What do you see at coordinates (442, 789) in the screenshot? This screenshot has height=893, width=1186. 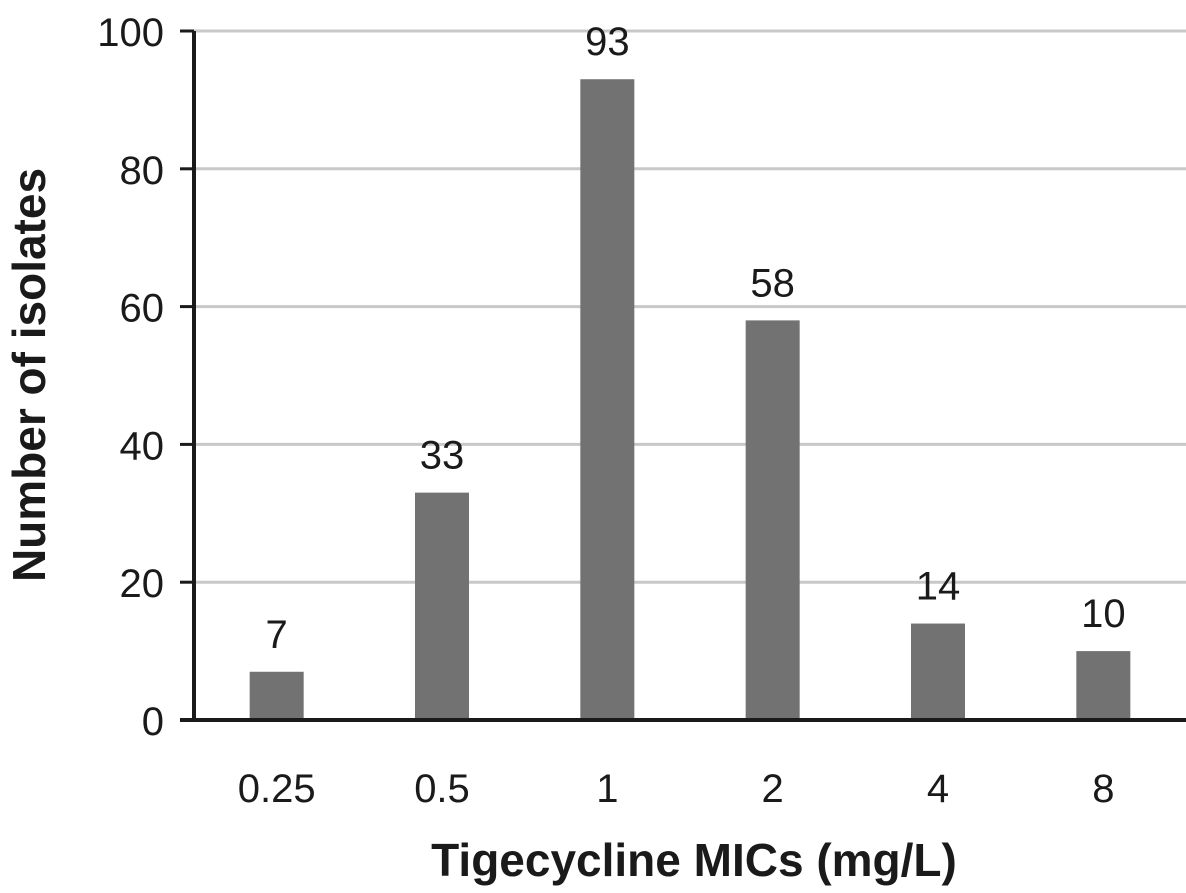 I see `x-tick-label: 0.5` at bounding box center [442, 789].